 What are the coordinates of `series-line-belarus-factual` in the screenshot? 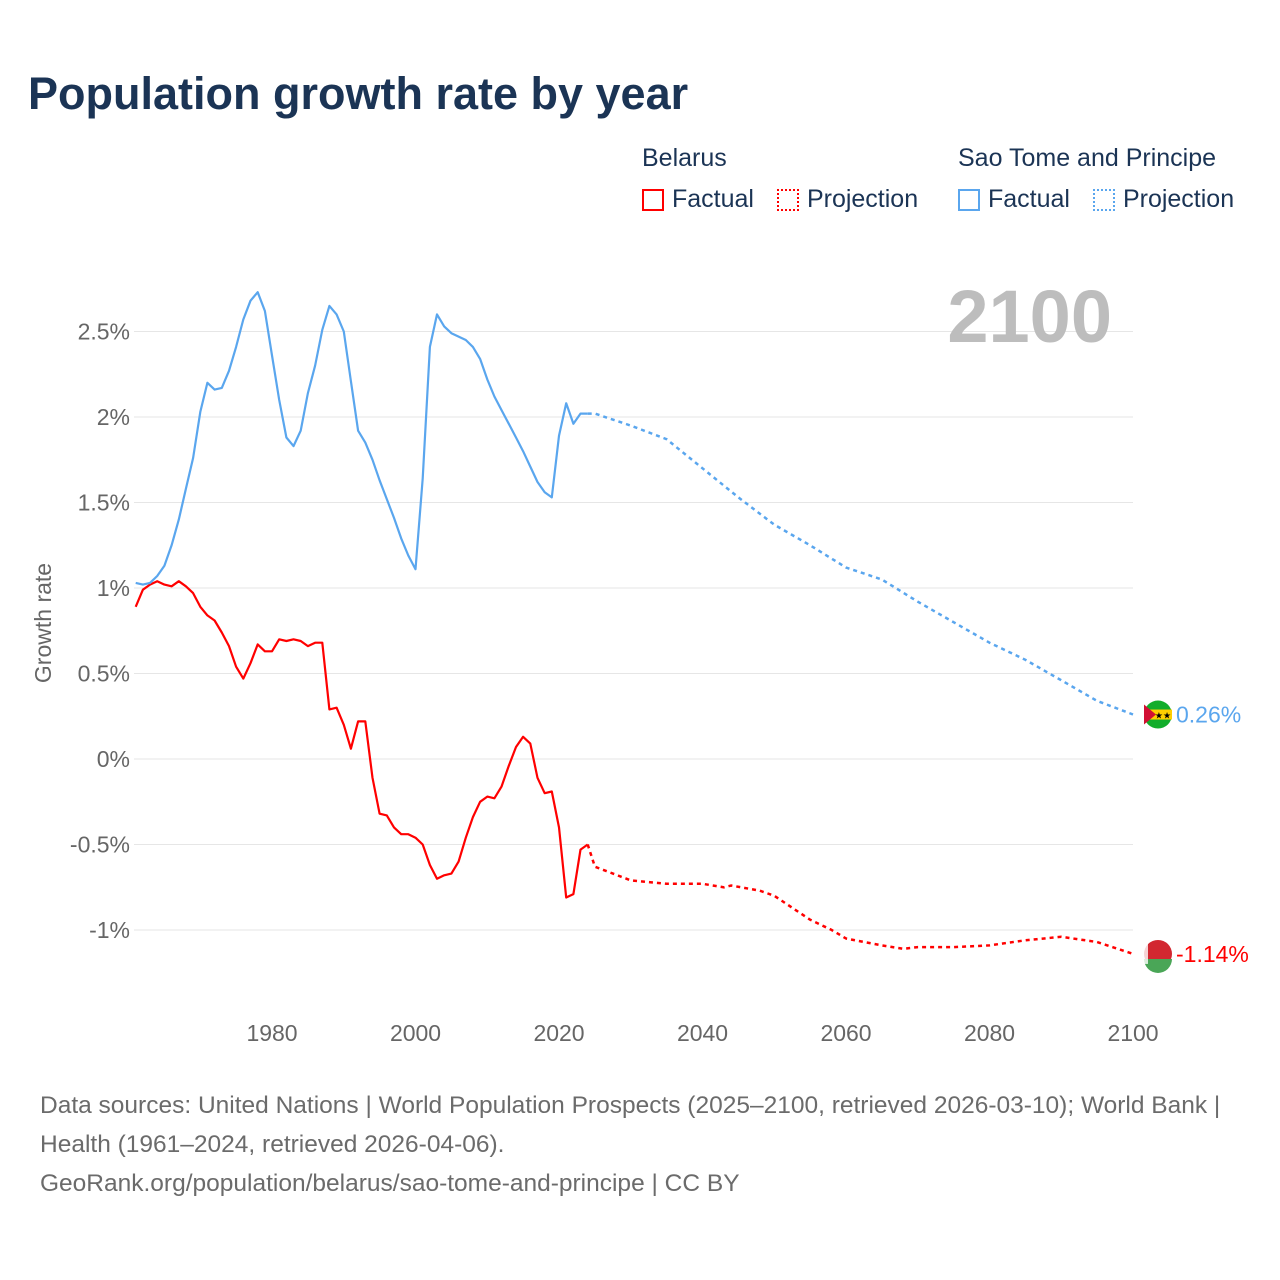 It's located at (361, 739).